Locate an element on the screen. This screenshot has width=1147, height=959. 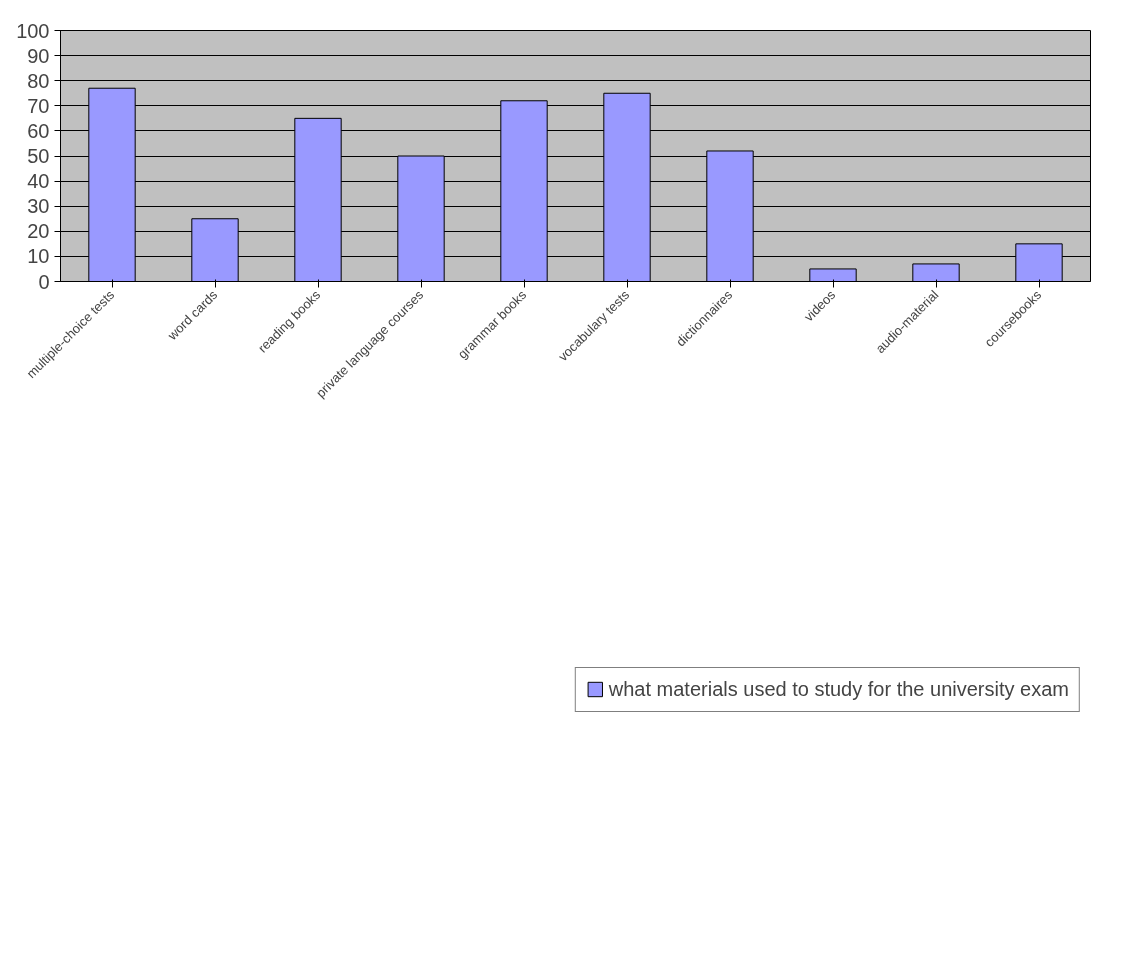
y-tick-label: 100 is located at coordinates (33, 30).